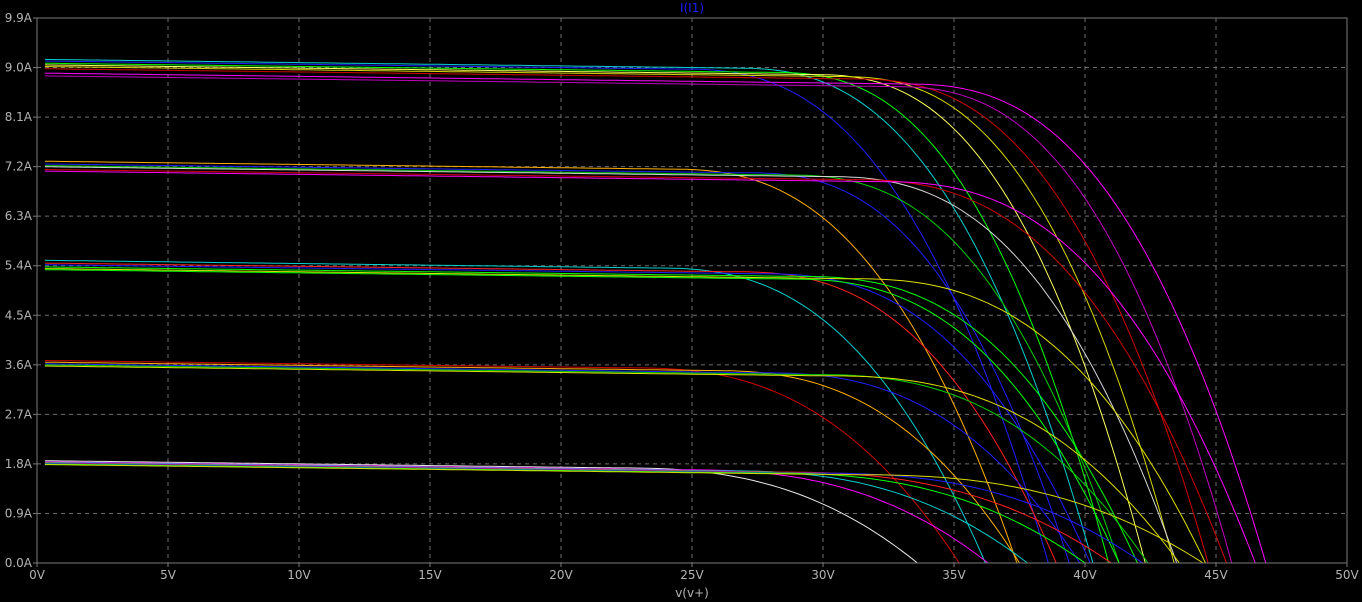 This screenshot has height=602, width=1362. I want to click on y-tick-label: 9.9A, so click(19, 18).